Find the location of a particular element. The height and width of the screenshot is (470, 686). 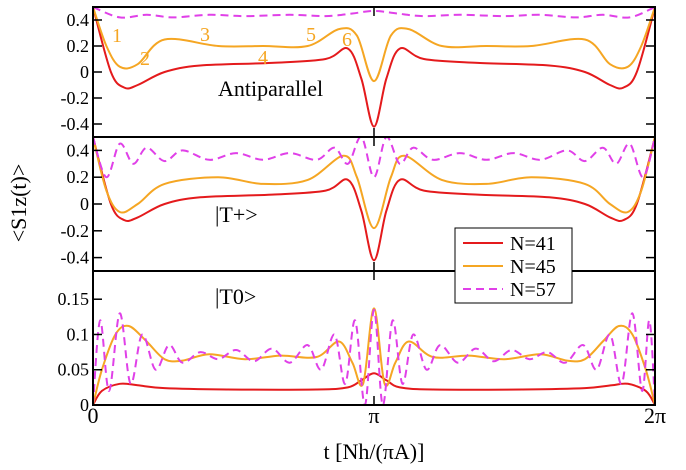

legend: N=41 N=45 N=57 is located at coordinates (513, 265).